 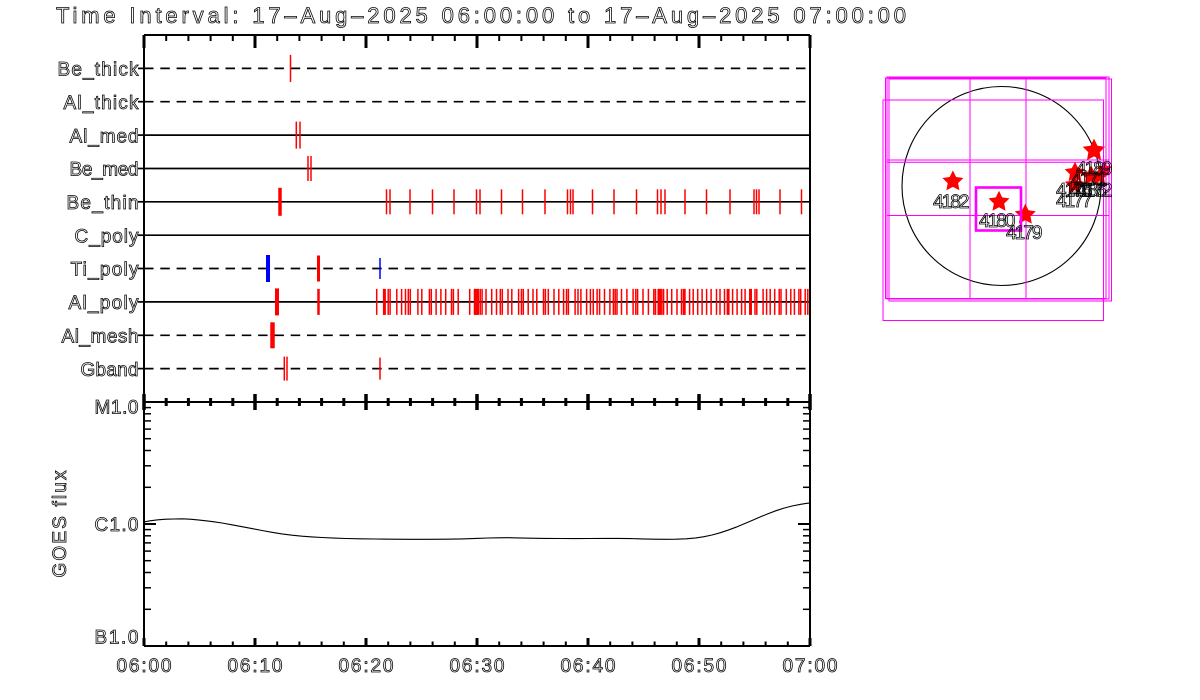 I want to click on svg-text: 4176, so click(x=1074, y=191).